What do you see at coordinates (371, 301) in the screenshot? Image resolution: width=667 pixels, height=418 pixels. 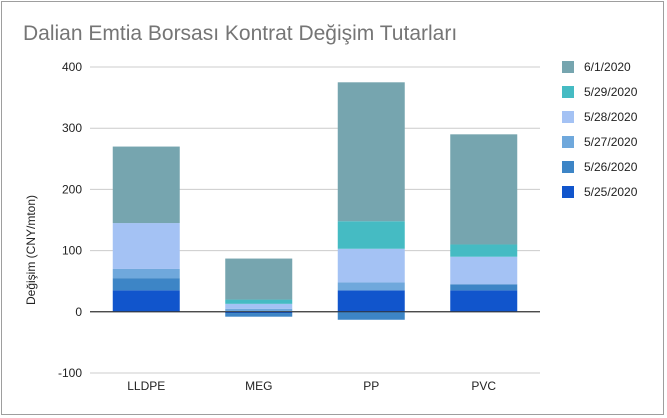 I see `bar-segment-pp-5-25-2020` at bounding box center [371, 301].